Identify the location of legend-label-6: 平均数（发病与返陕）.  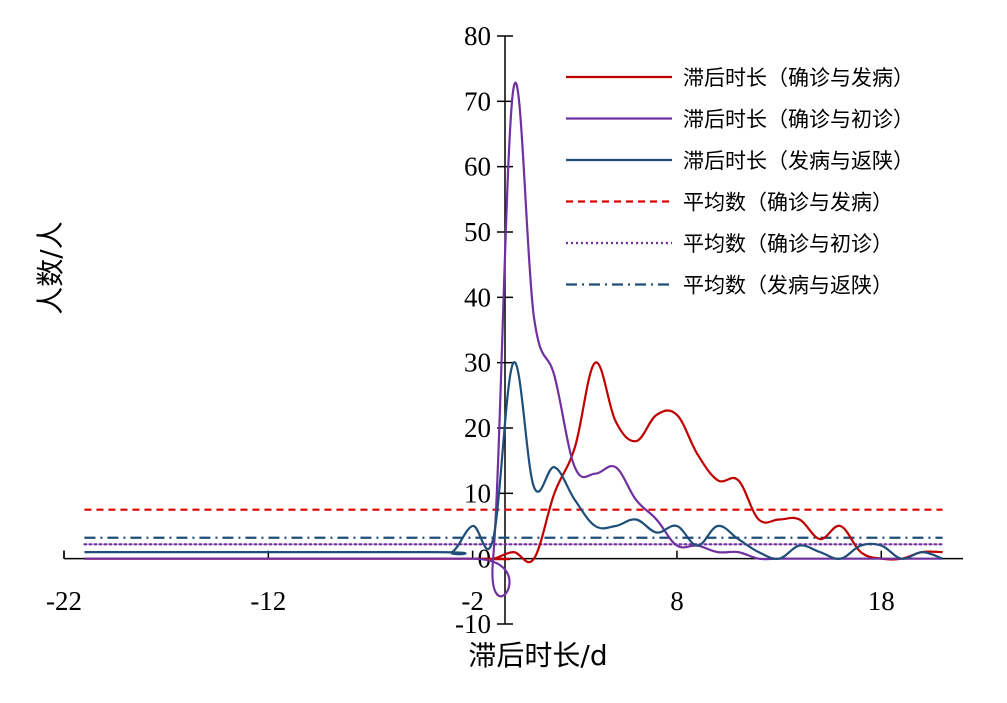
(788, 286).